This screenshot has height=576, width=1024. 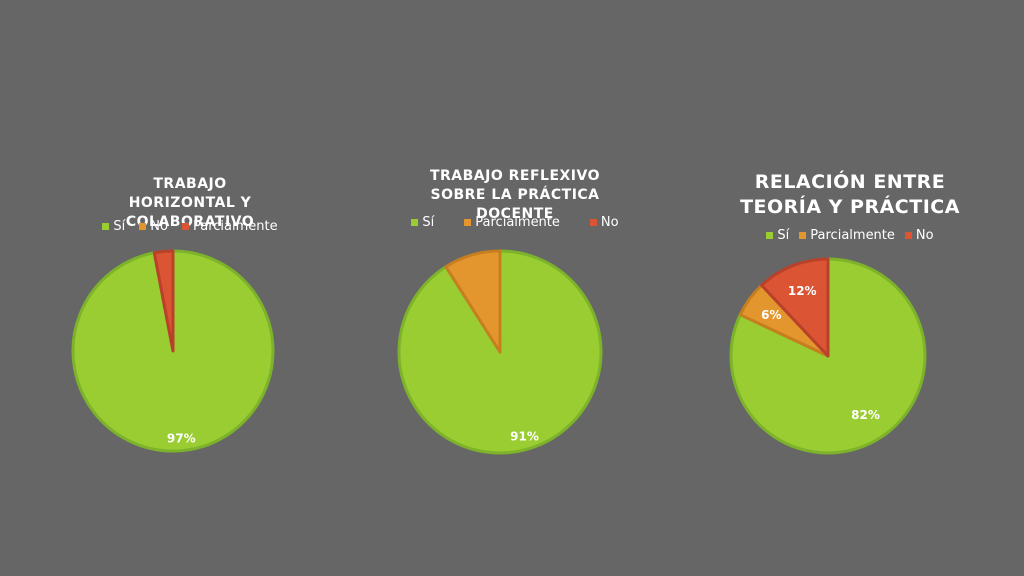 I want to click on legend: Sí No Parcialmente, so click(x=190, y=226).